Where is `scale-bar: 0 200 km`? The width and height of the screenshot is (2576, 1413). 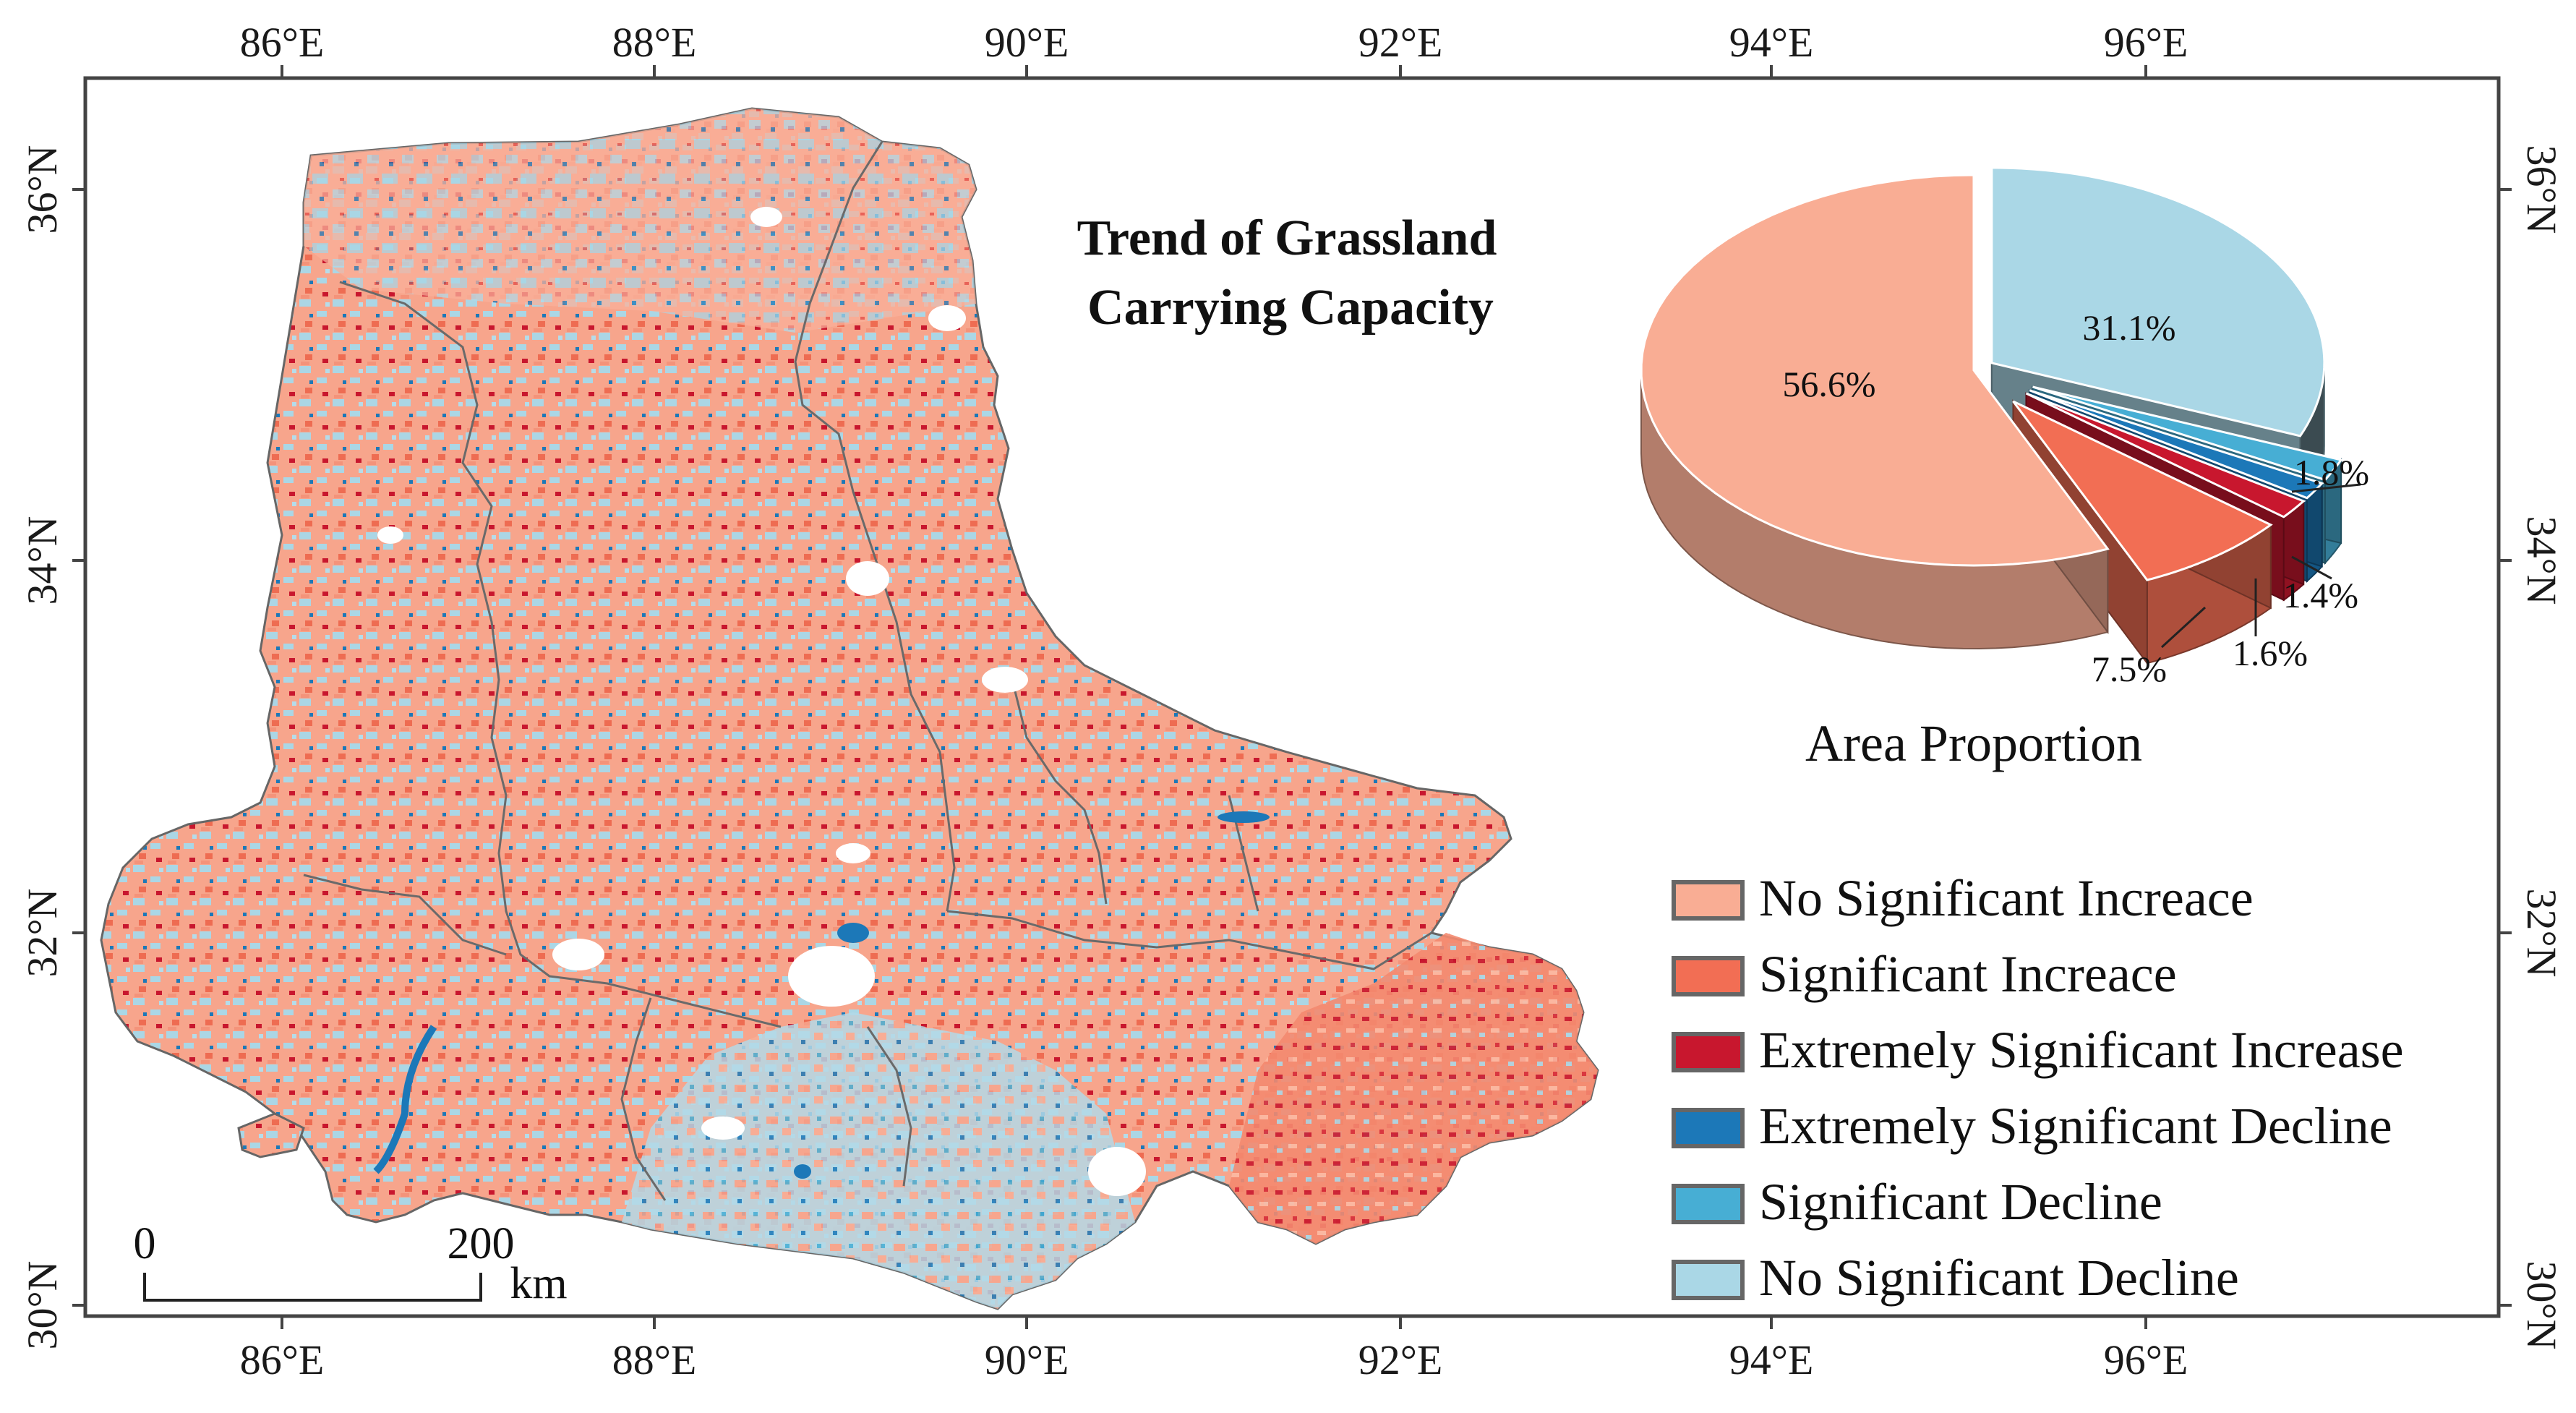 scale-bar: 0 200 km is located at coordinates (351, 1263).